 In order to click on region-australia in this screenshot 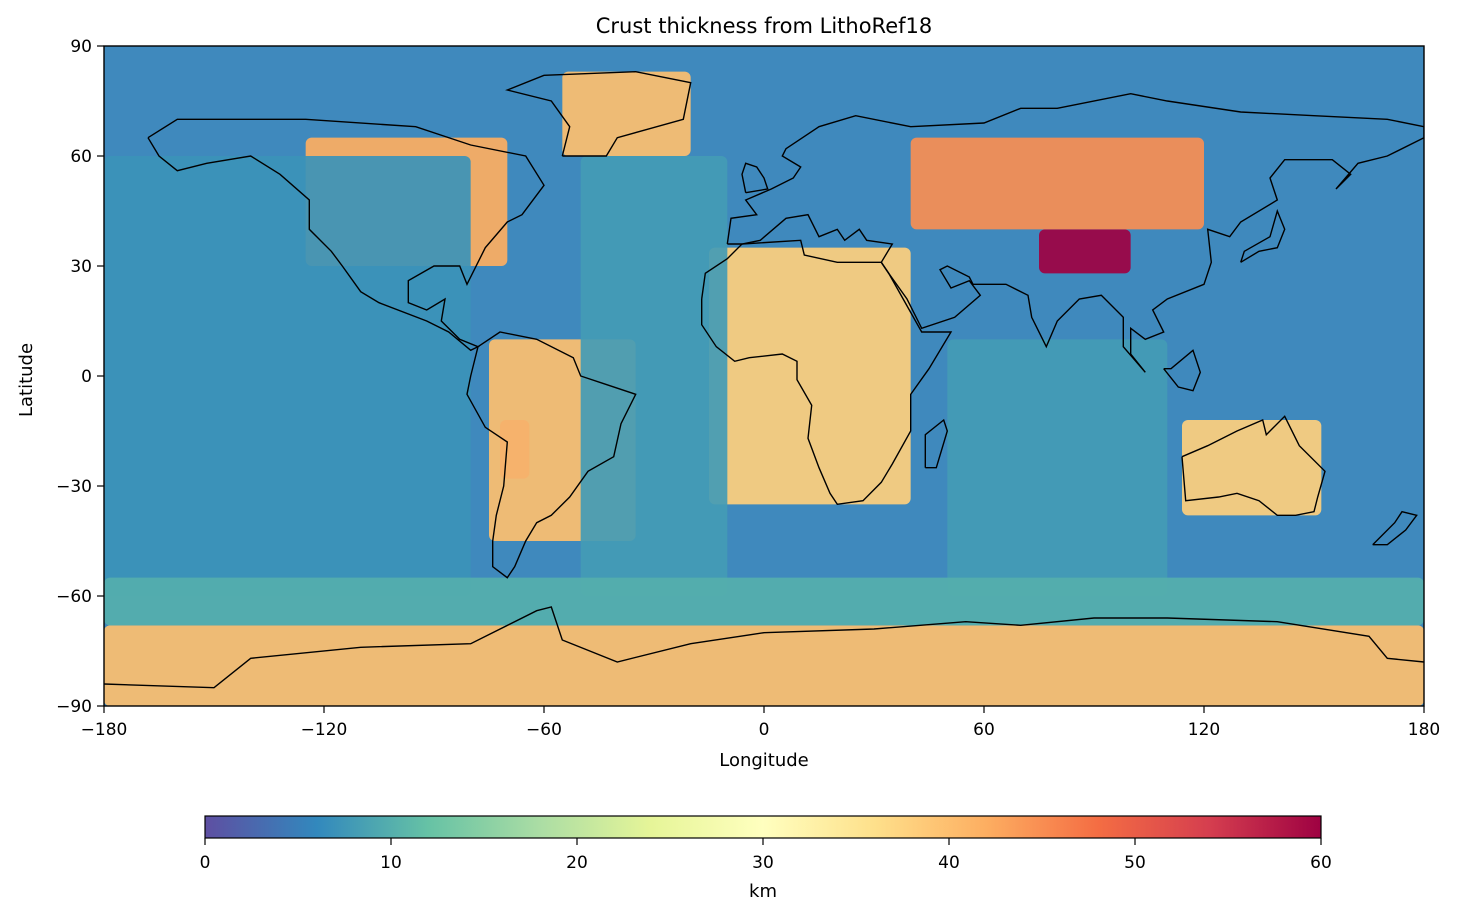, I will do `click(1252, 468)`.